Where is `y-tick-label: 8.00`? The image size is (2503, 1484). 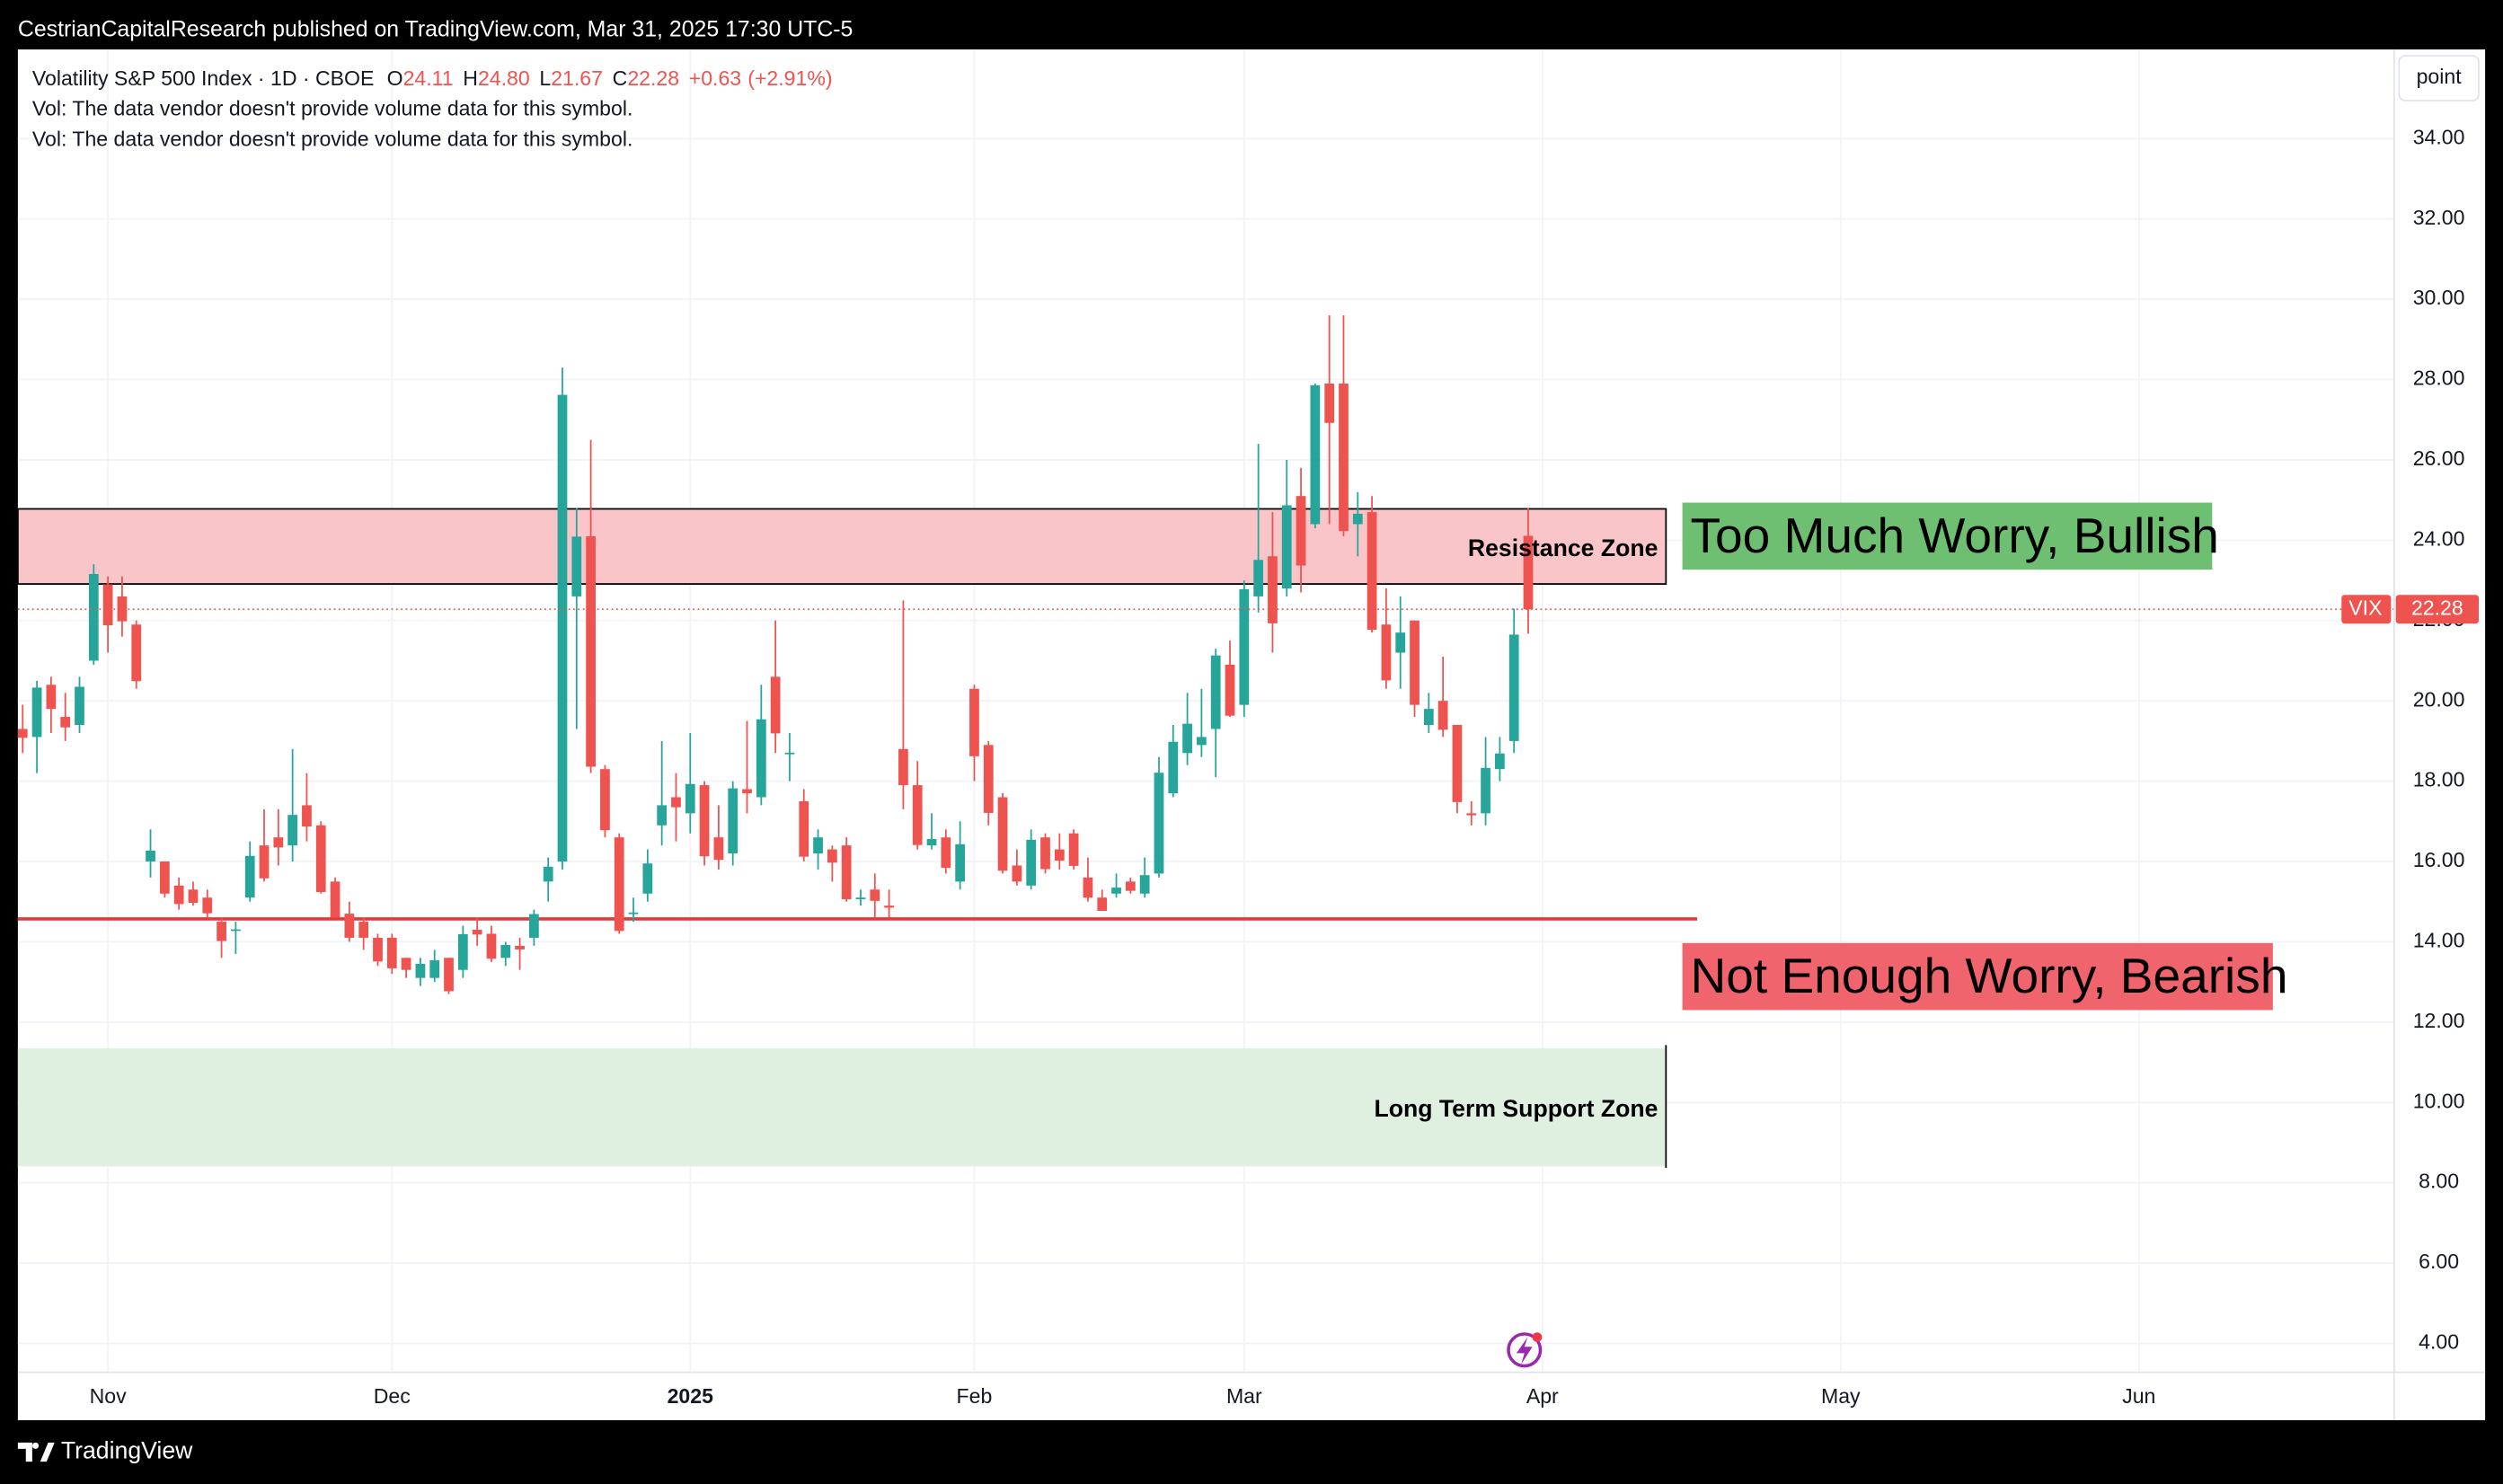 y-tick-label: 8.00 is located at coordinates (2439, 1181).